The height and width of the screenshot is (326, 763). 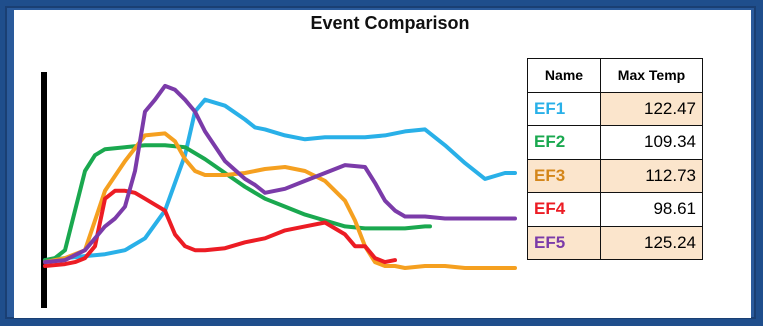 I want to click on chart-title: Event Comparison, so click(x=390, y=23).